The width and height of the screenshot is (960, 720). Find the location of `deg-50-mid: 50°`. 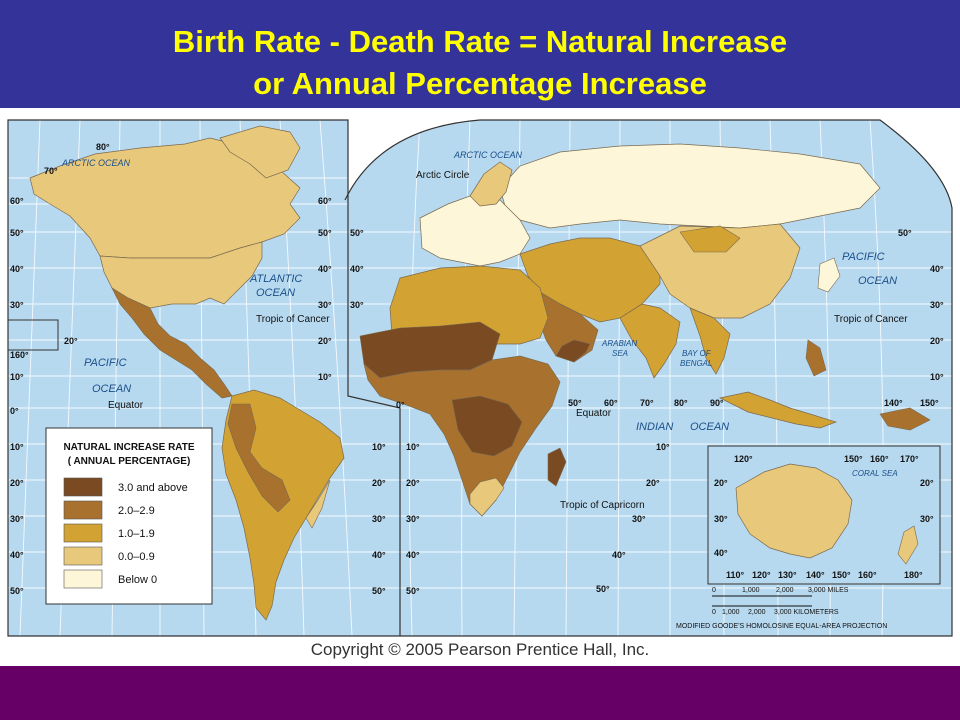

deg-50-mid: 50° is located at coordinates (325, 233).